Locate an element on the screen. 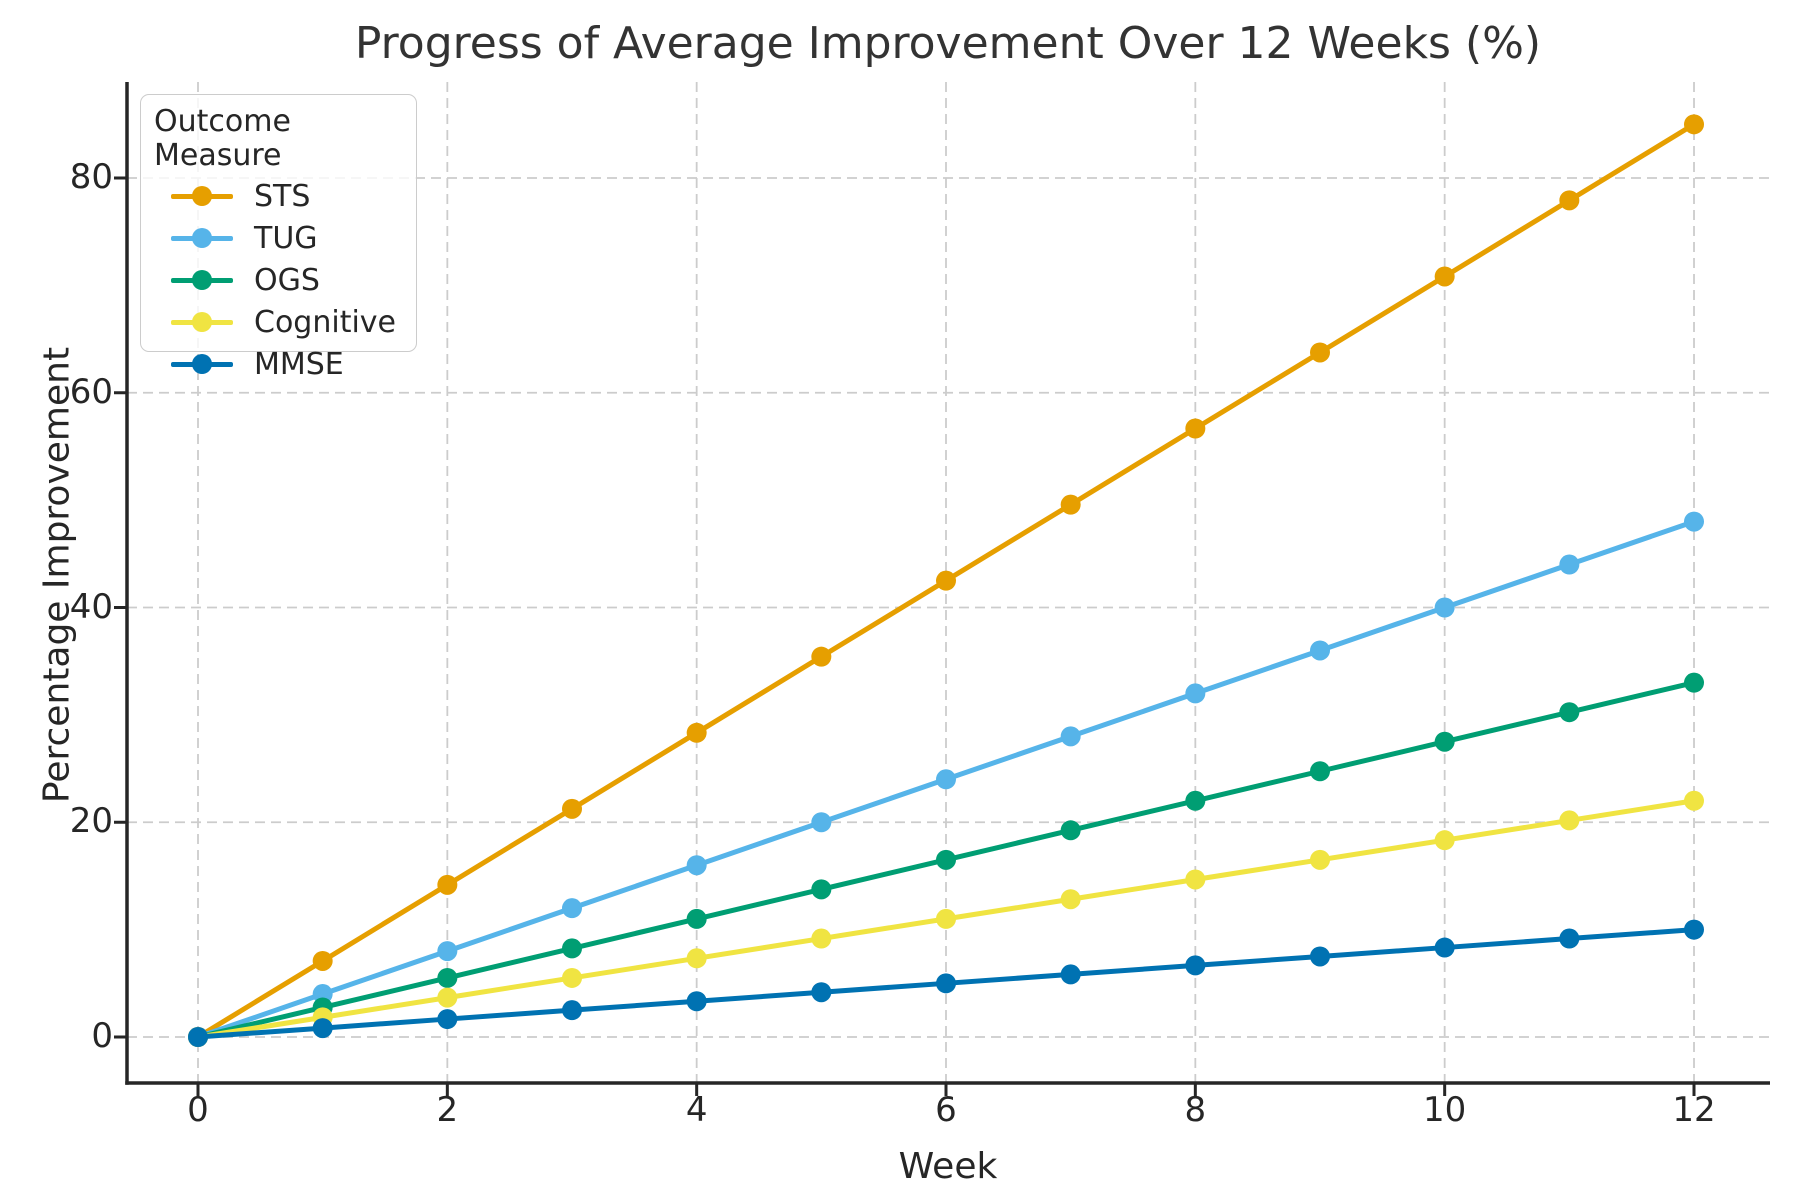 This screenshot has width=1800, height=1200. tug-line-marker-icon is located at coordinates (202, 238).